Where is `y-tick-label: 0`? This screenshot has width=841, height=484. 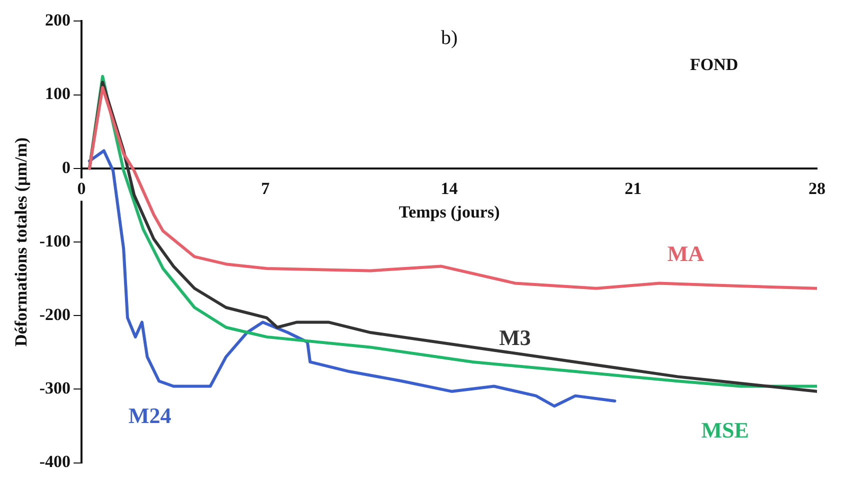
y-tick-label: 0 is located at coordinates (66, 167).